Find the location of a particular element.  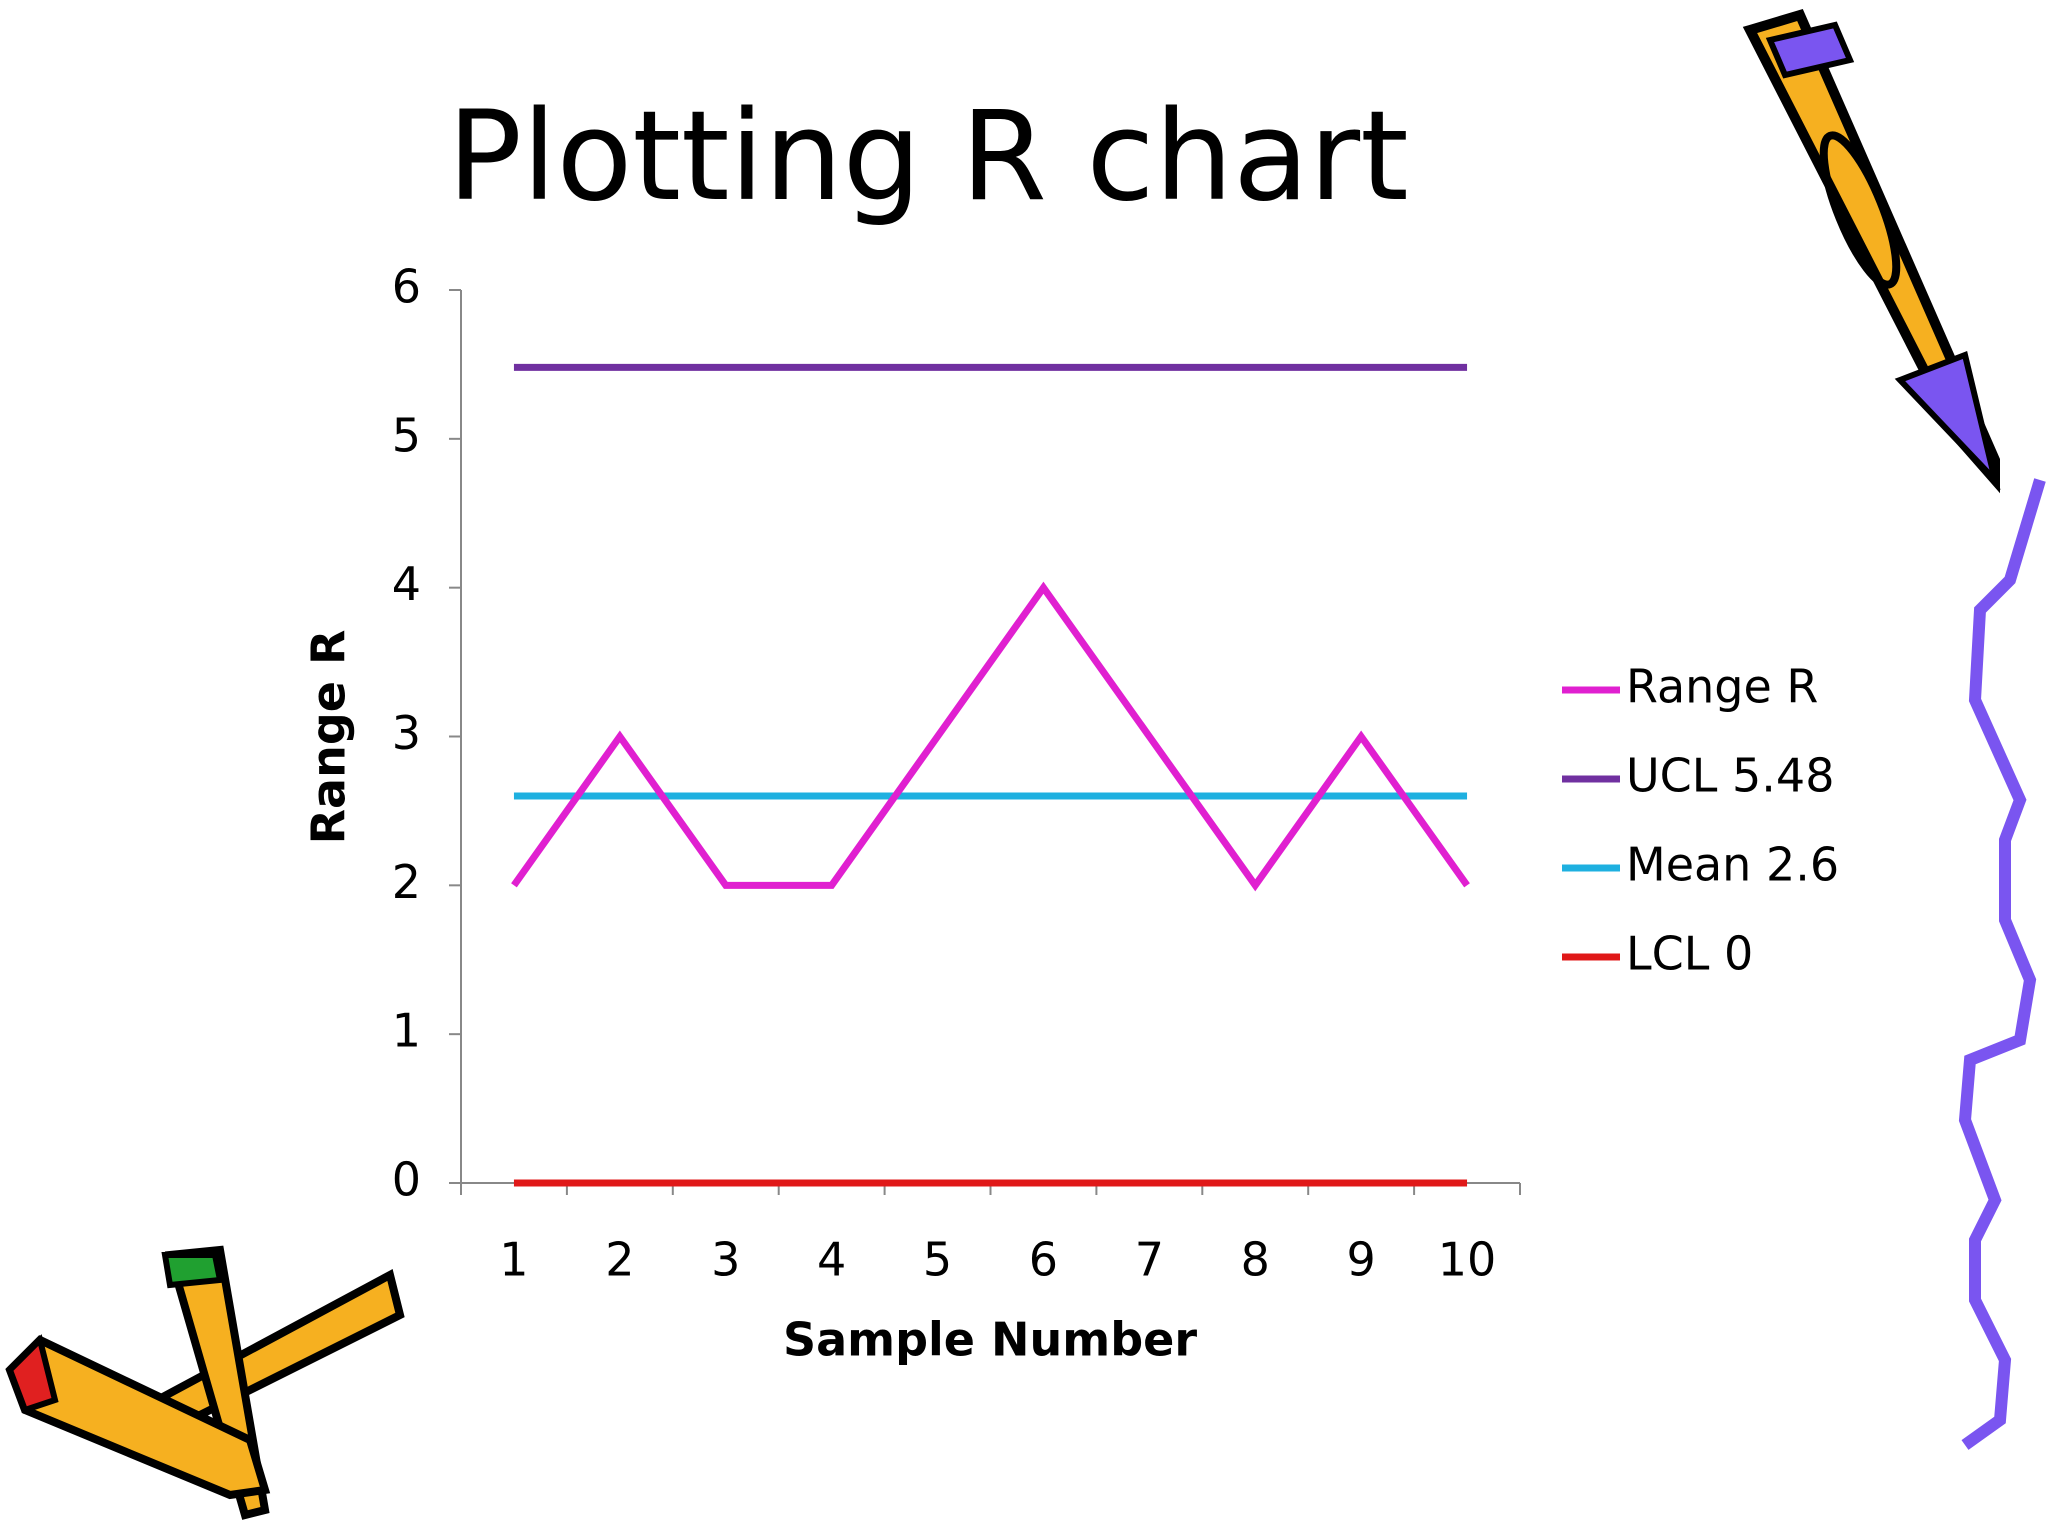

x-tick-label: 4 is located at coordinates (831, 1260).